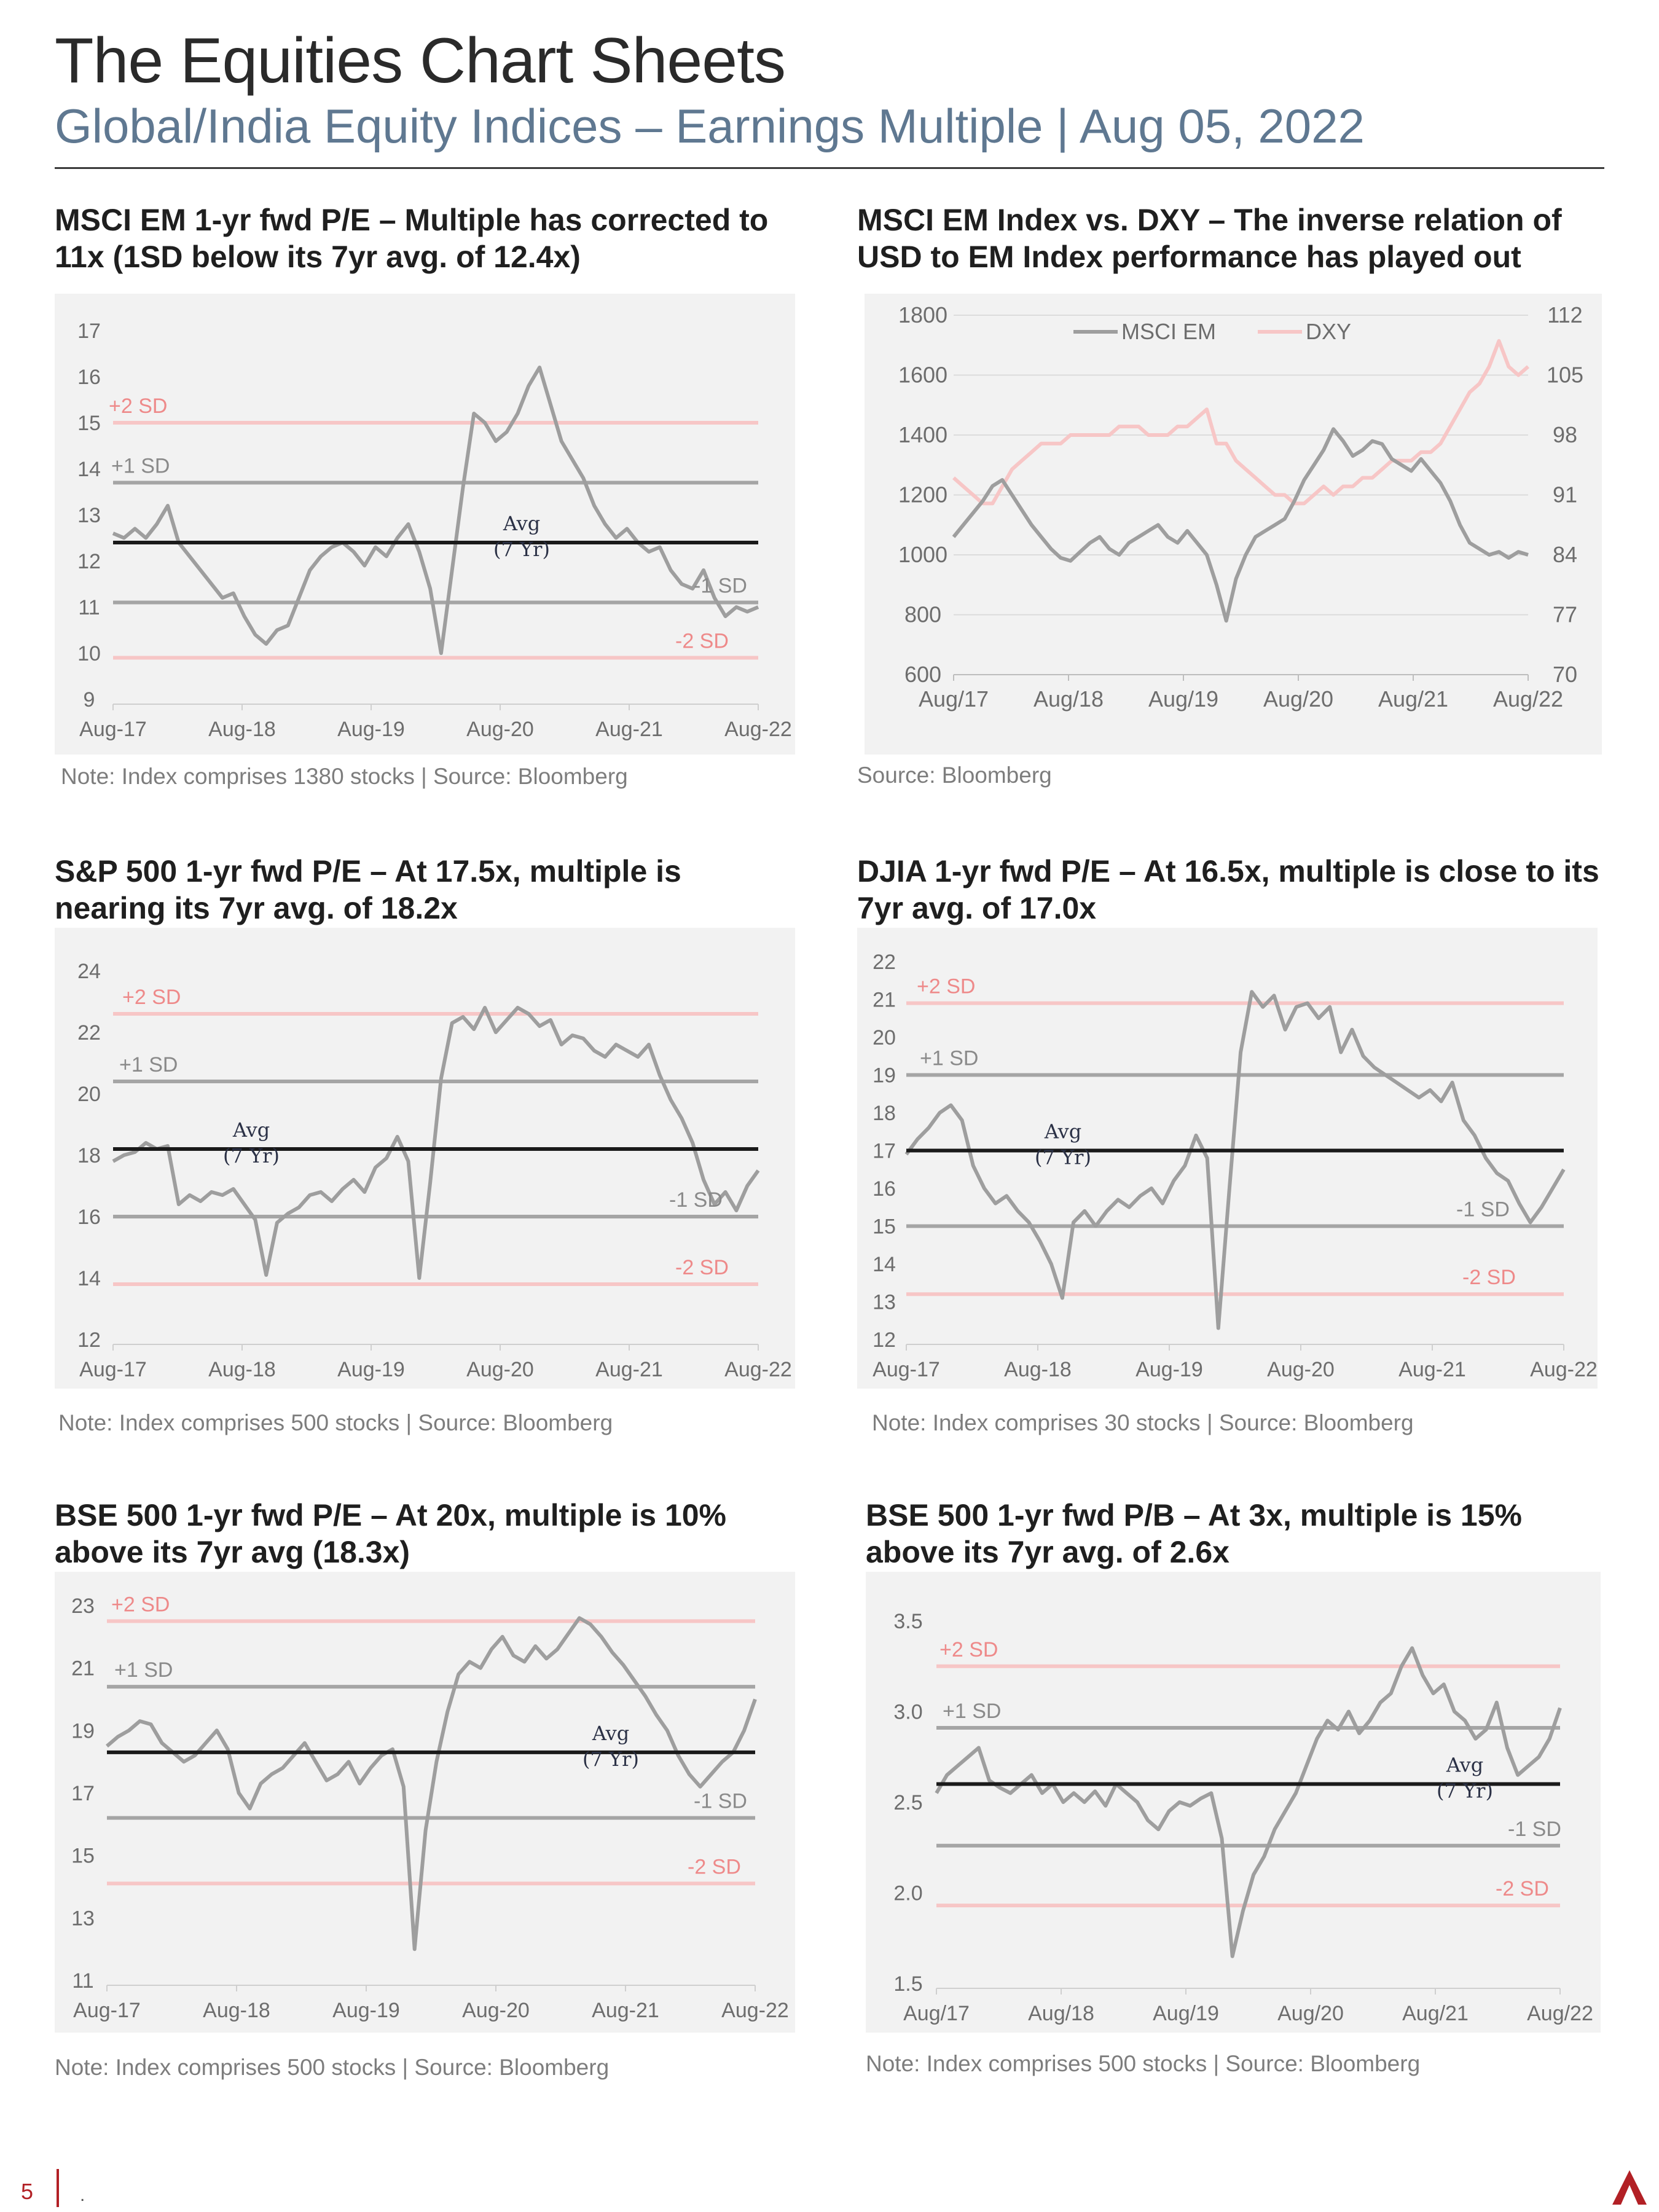  What do you see at coordinates (1240, 525) in the screenshot?
I see `series-line-msci-em` at bounding box center [1240, 525].